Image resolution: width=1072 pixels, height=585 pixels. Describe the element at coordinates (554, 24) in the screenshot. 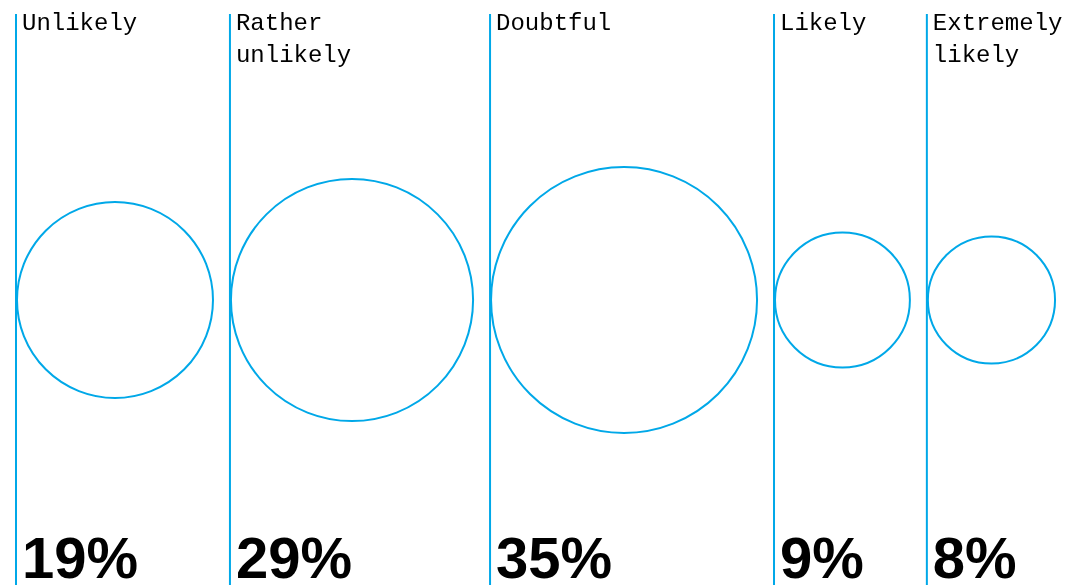

I see `category-label: Doubtful` at that location.